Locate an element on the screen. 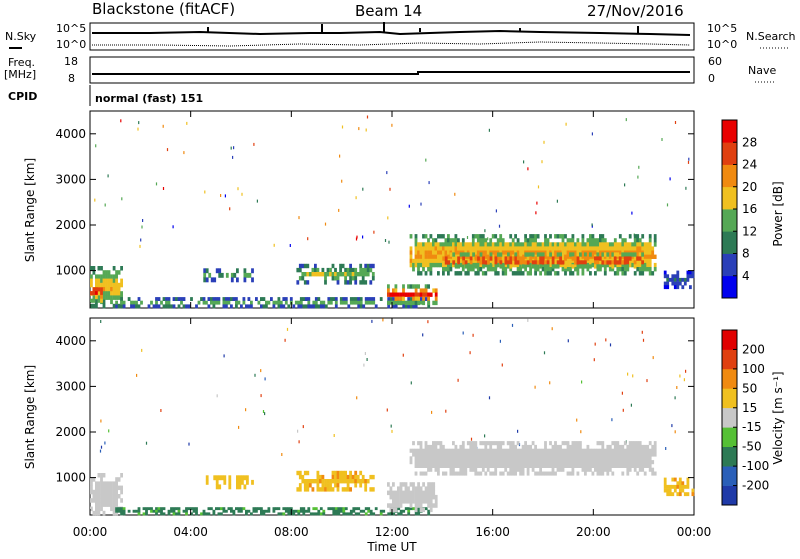  power-colorbar-swatch is located at coordinates (729, 153).